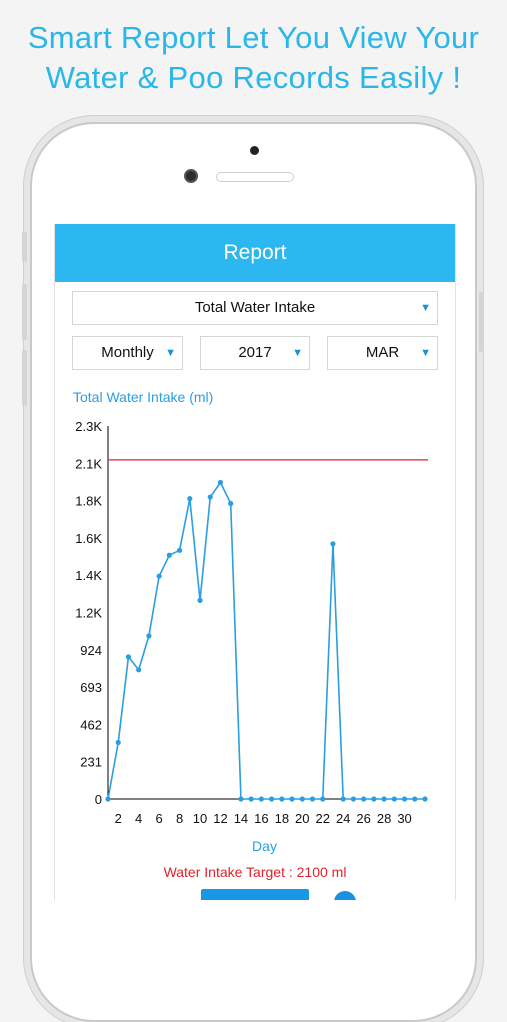  Describe the element at coordinates (24, 378) in the screenshot. I see `phone-volume-down` at that location.